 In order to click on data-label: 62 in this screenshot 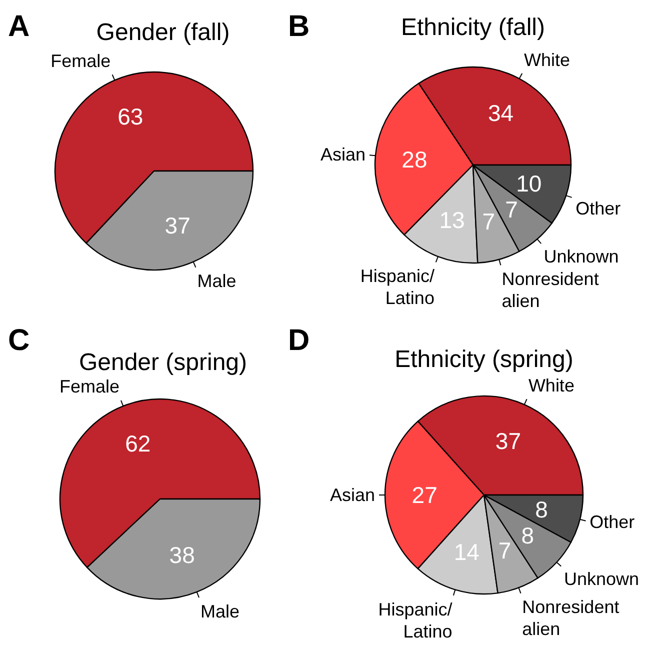, I will do `click(138, 443)`.